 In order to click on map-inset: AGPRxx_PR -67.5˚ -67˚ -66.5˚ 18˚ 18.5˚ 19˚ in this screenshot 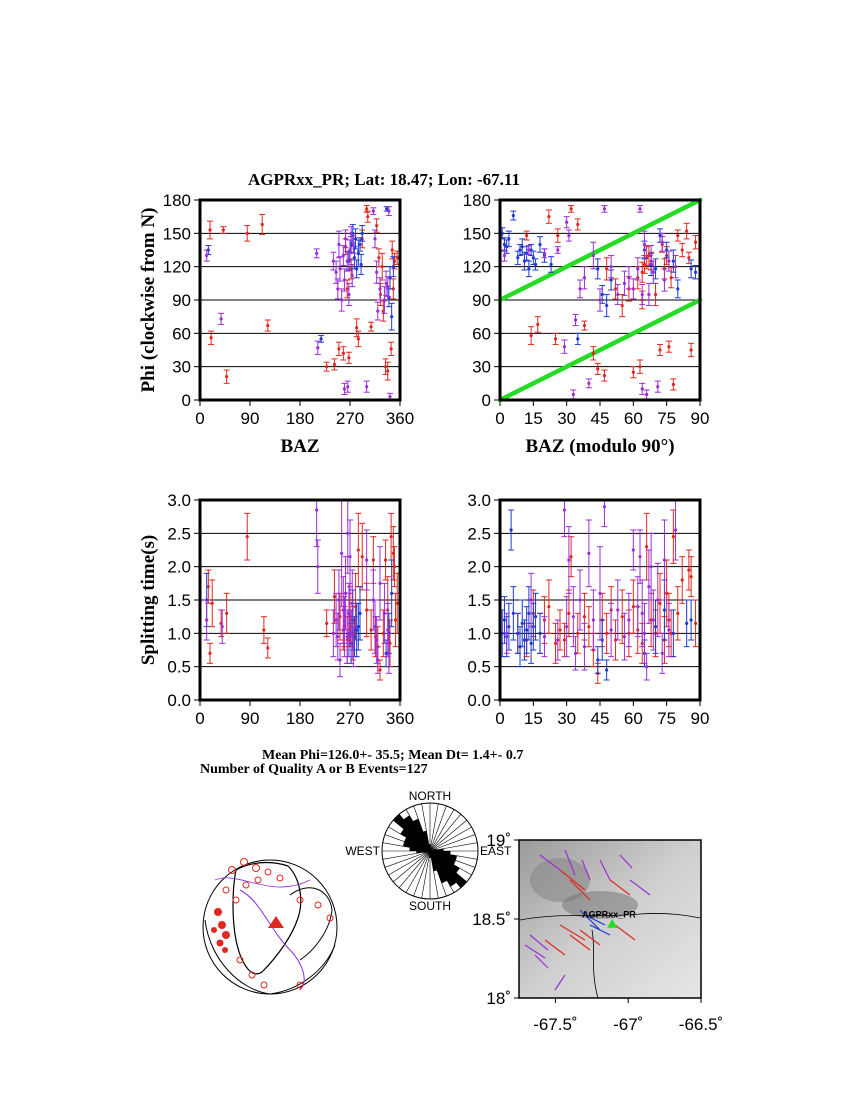, I will do `click(597, 932)`.